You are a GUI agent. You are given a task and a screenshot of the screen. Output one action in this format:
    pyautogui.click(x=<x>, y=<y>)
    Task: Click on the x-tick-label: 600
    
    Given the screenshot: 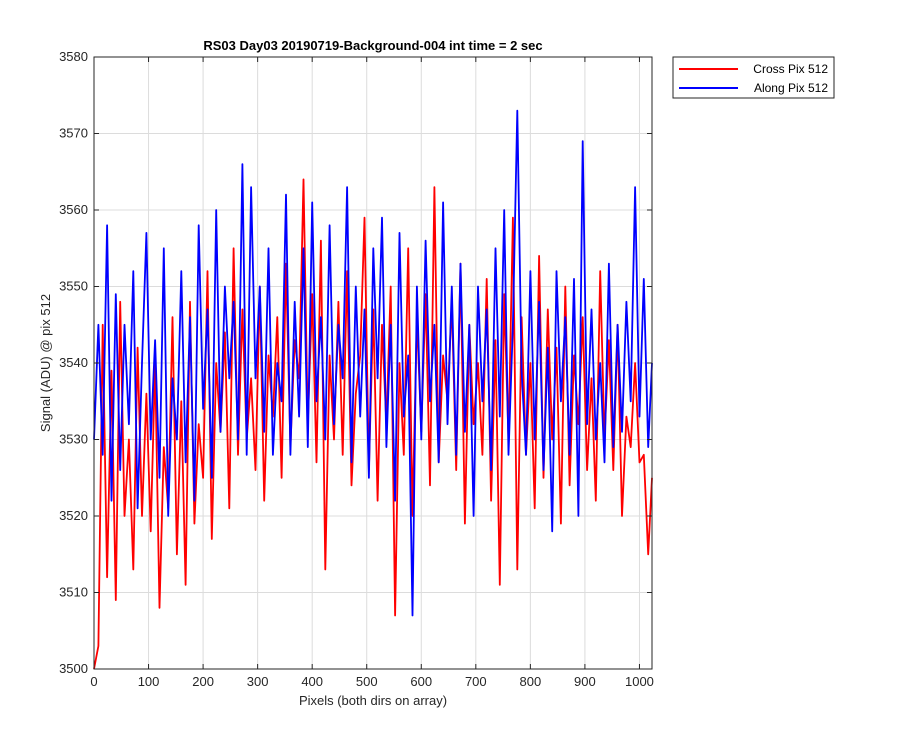 What is the action you would take?
    pyautogui.click(x=421, y=681)
    